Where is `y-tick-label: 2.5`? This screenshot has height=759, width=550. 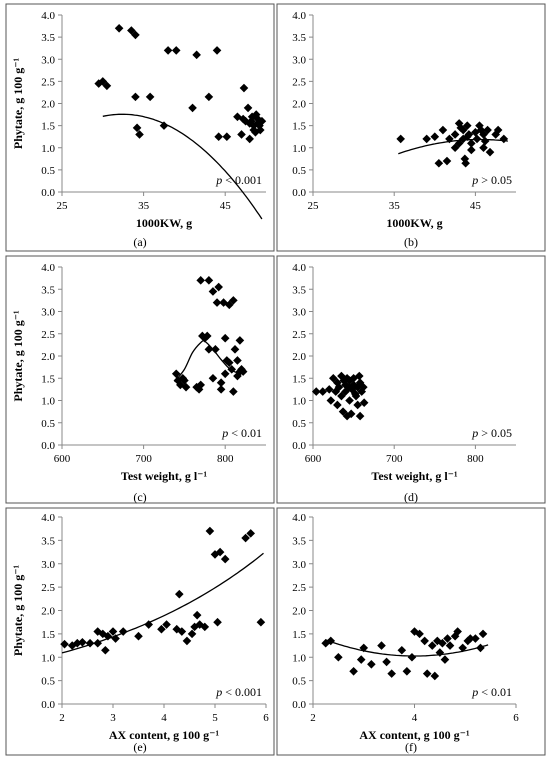
y-tick-label: 2.5 is located at coordinates (48, 335).